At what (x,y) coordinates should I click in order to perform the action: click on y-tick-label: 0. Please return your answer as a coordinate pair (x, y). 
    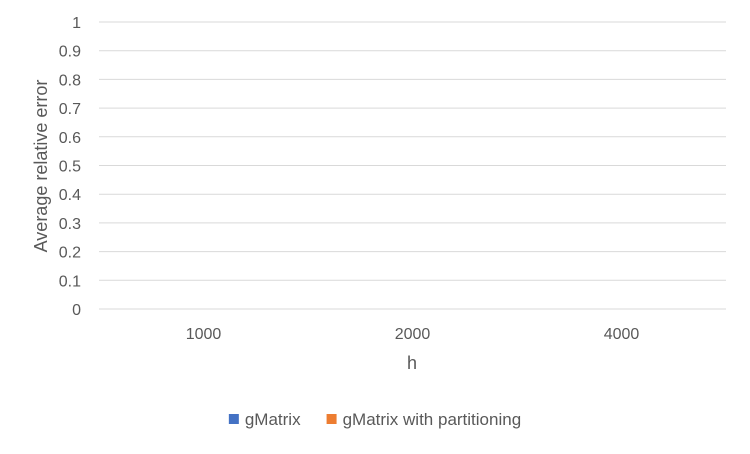
    Looking at the image, I should click on (76, 310).